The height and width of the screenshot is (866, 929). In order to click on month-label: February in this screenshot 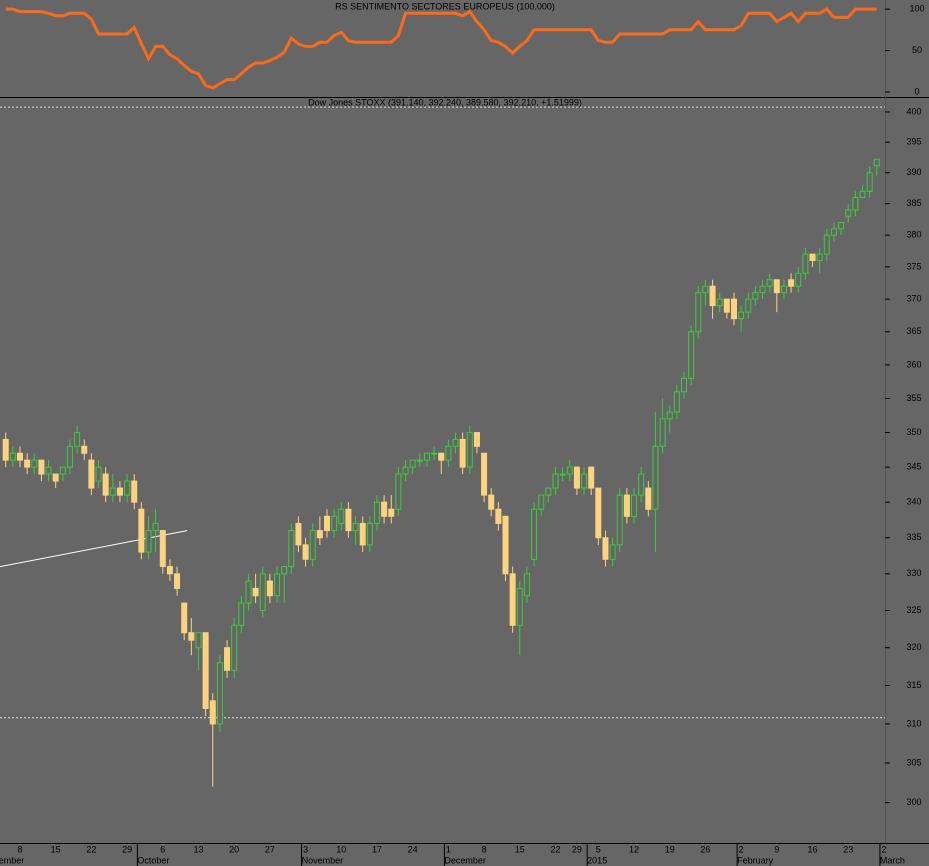, I will do `click(755, 860)`.